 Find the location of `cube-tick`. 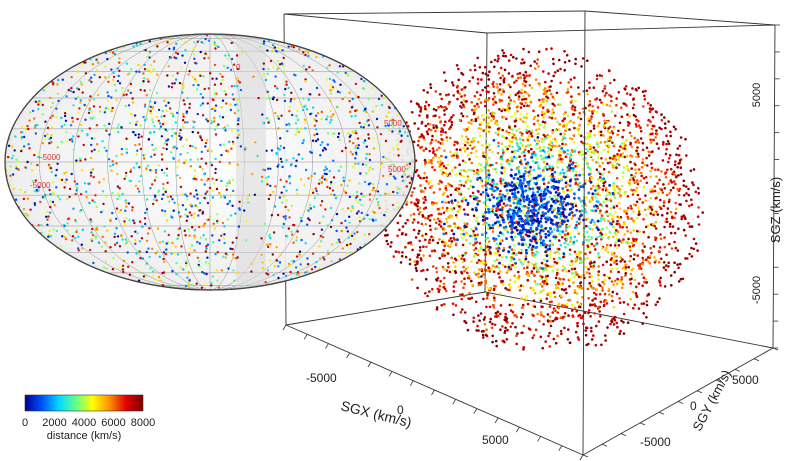

cube-tick is located at coordinates (680, 402).